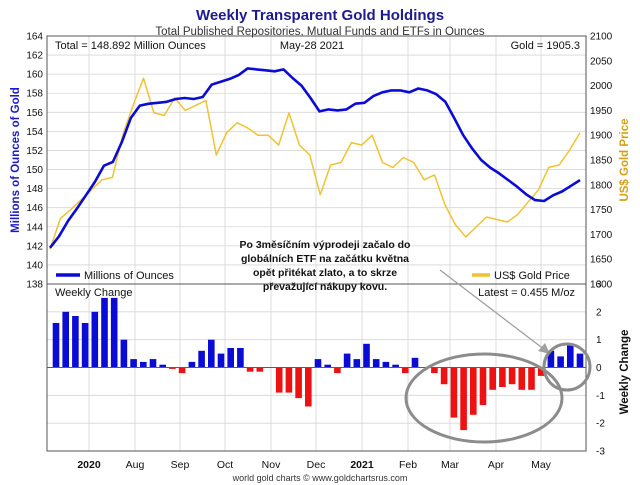 The image size is (640, 485). Describe the element at coordinates (34, 189) in the screenshot. I see `left-tick-label: 148` at that location.